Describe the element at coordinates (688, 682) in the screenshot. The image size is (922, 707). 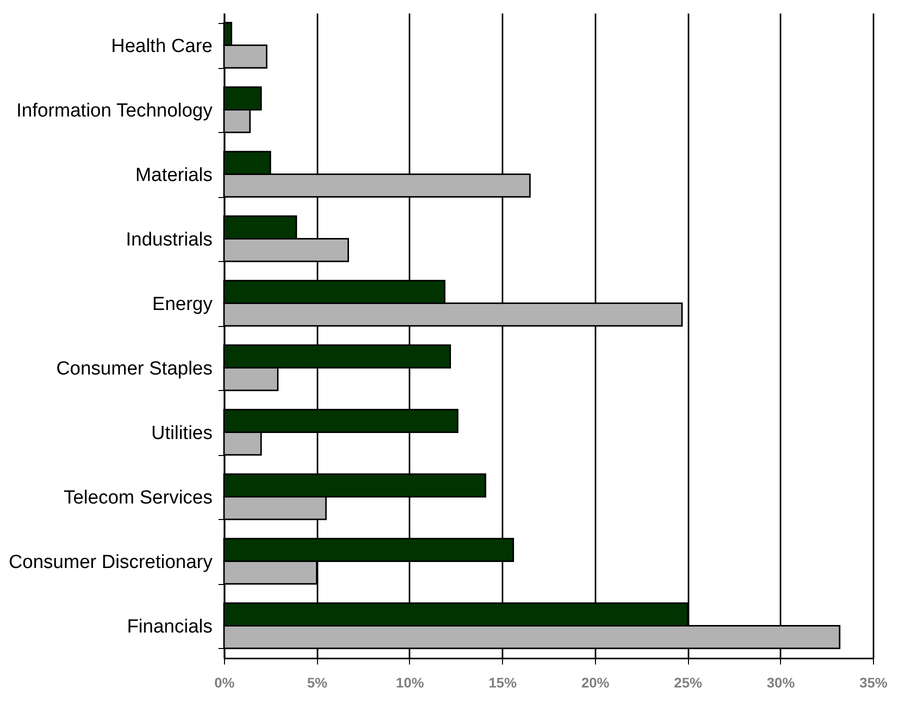
I see `x-tick-label: 25%` at that location.